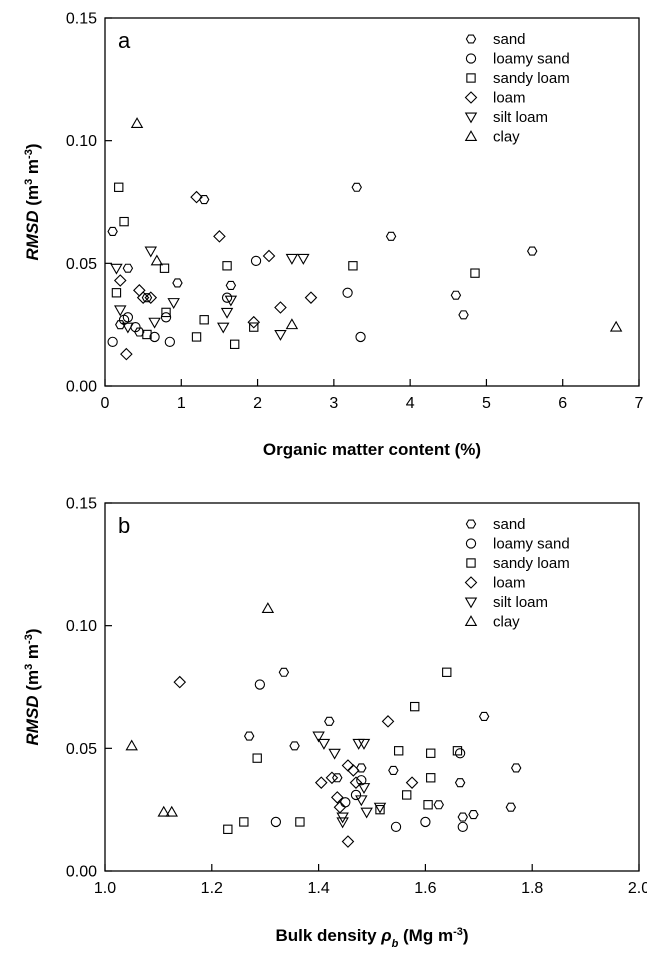  What do you see at coordinates (425, 935) in the screenshot?
I see `panel-b-x-axis-units: (Mg m` at bounding box center [425, 935].